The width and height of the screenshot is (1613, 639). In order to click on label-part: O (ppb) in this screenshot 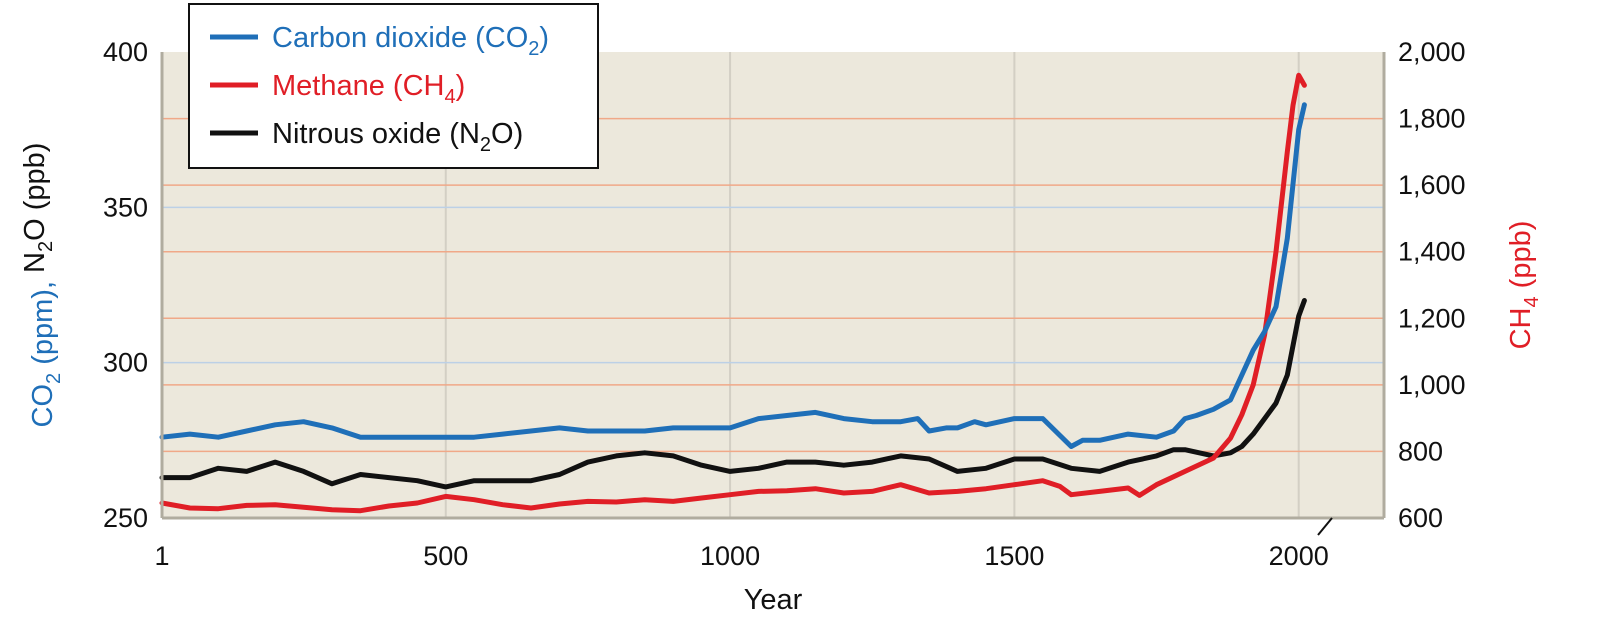, I will do `click(35, 192)`.